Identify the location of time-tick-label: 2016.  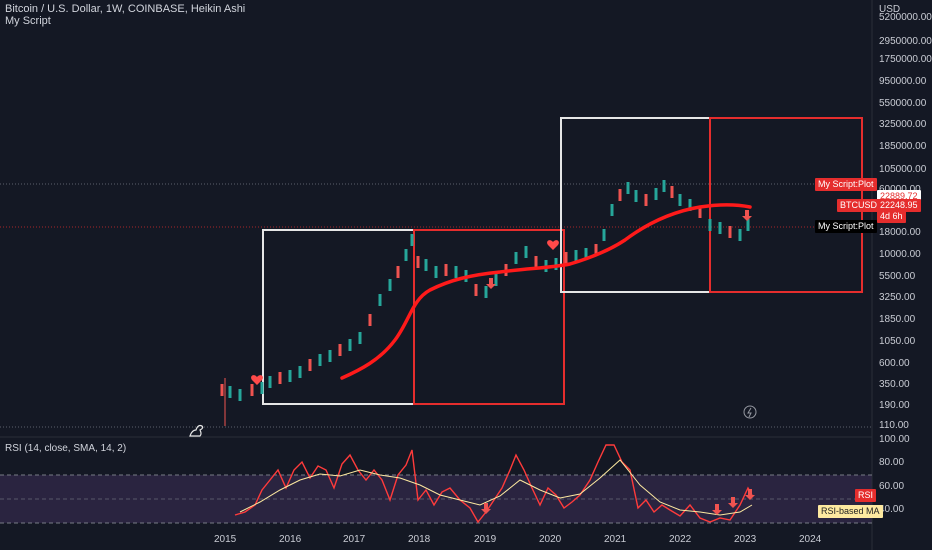
(290, 539).